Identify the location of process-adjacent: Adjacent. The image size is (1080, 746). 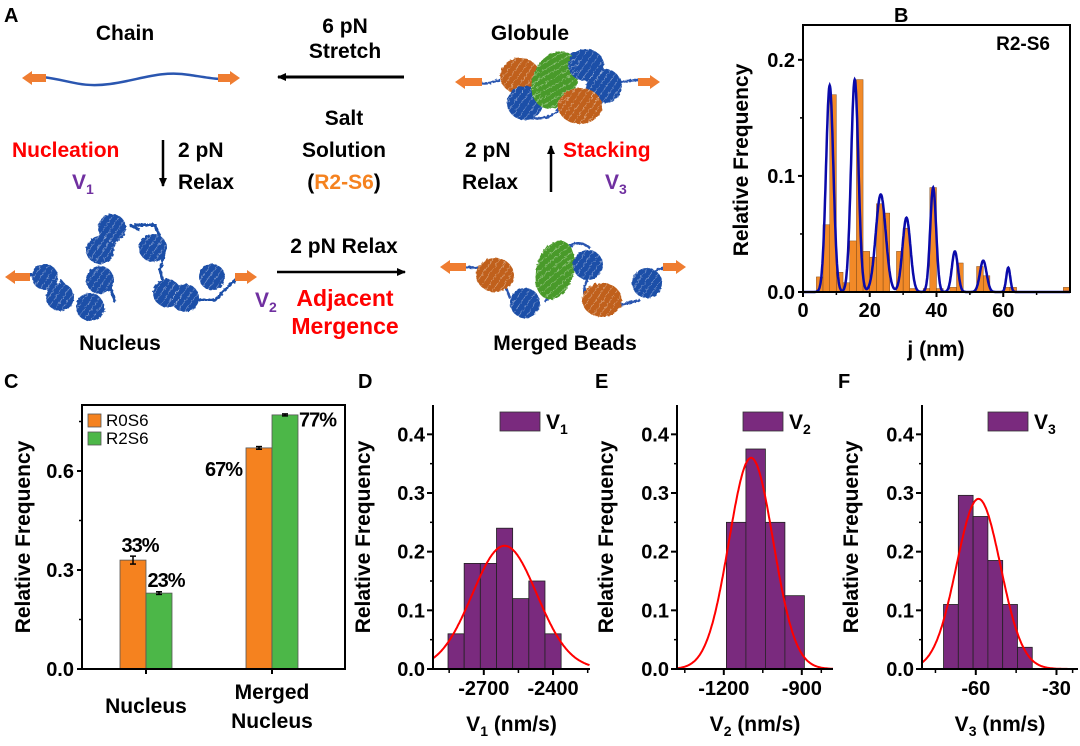
(344, 298).